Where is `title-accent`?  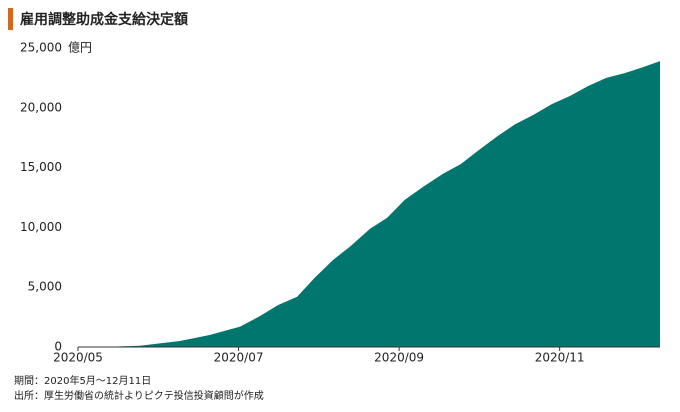 title-accent is located at coordinates (10, 19).